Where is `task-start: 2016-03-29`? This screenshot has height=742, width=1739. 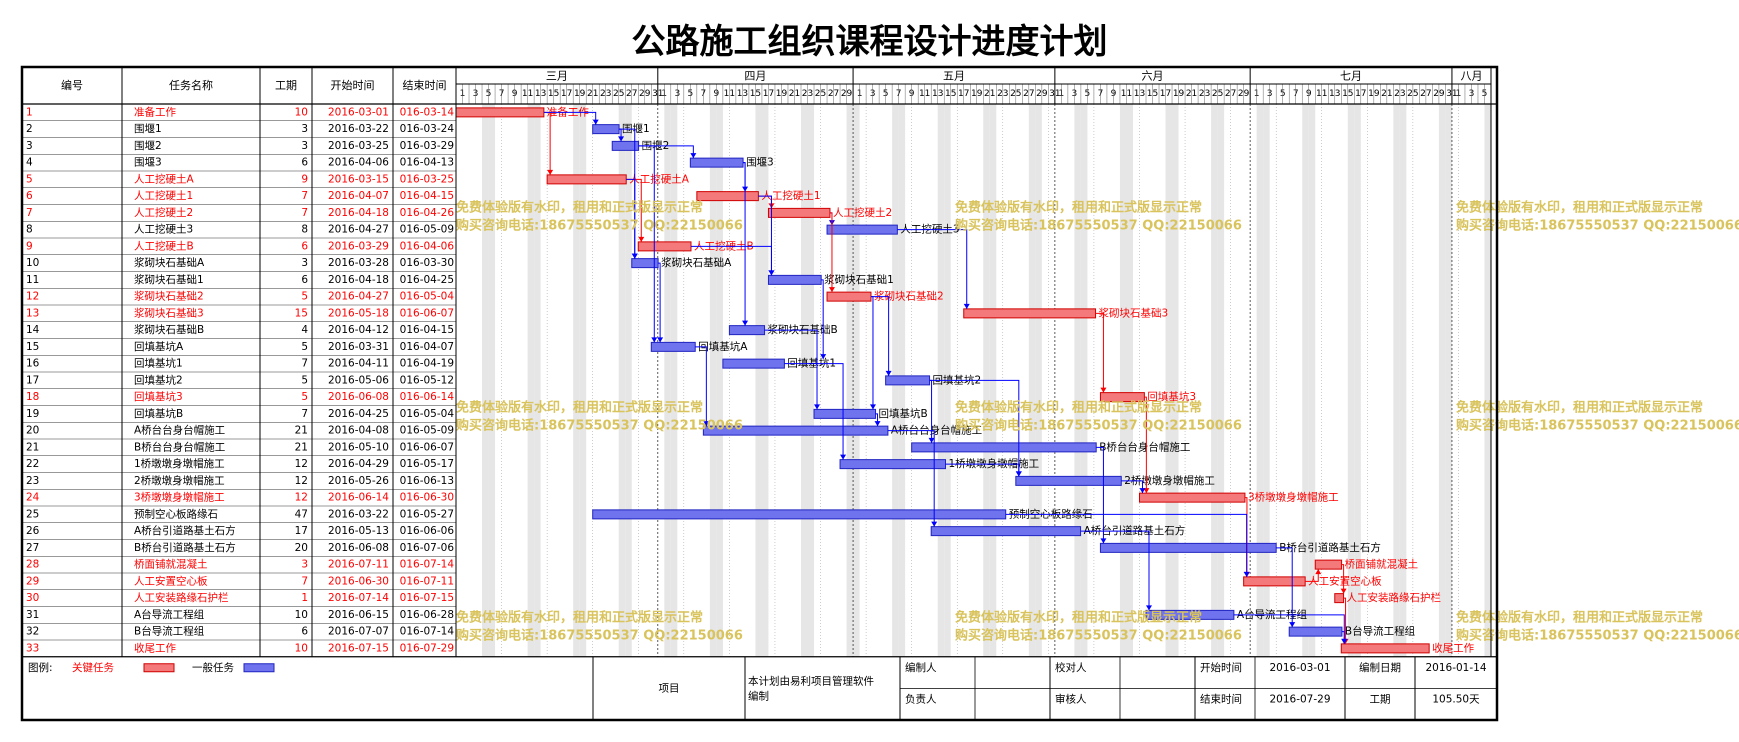
task-start: 2016-03-29 is located at coordinates (358, 246).